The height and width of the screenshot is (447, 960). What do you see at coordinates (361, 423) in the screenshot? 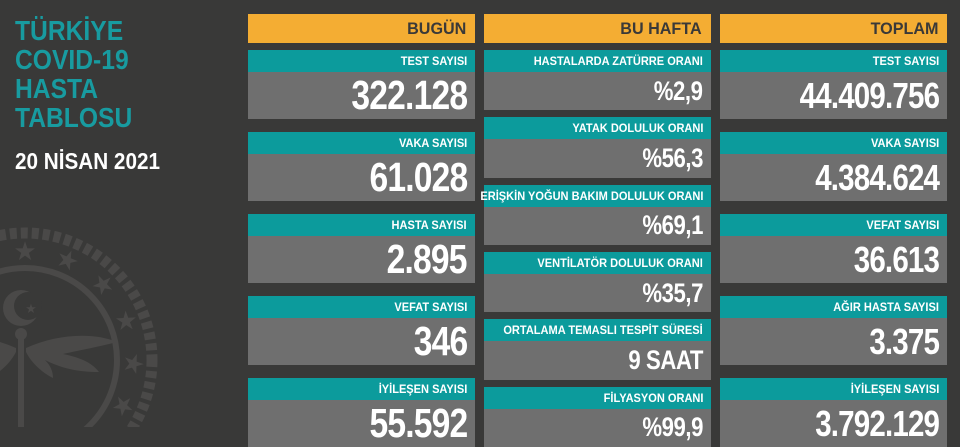
I see `stat-value: 55.592` at bounding box center [361, 423].